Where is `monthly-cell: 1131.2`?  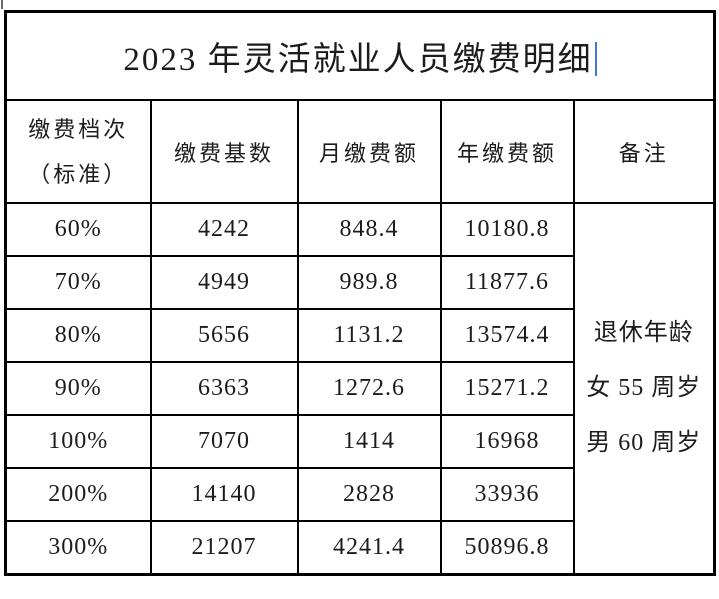
monthly-cell: 1131.2 is located at coordinates (369, 335).